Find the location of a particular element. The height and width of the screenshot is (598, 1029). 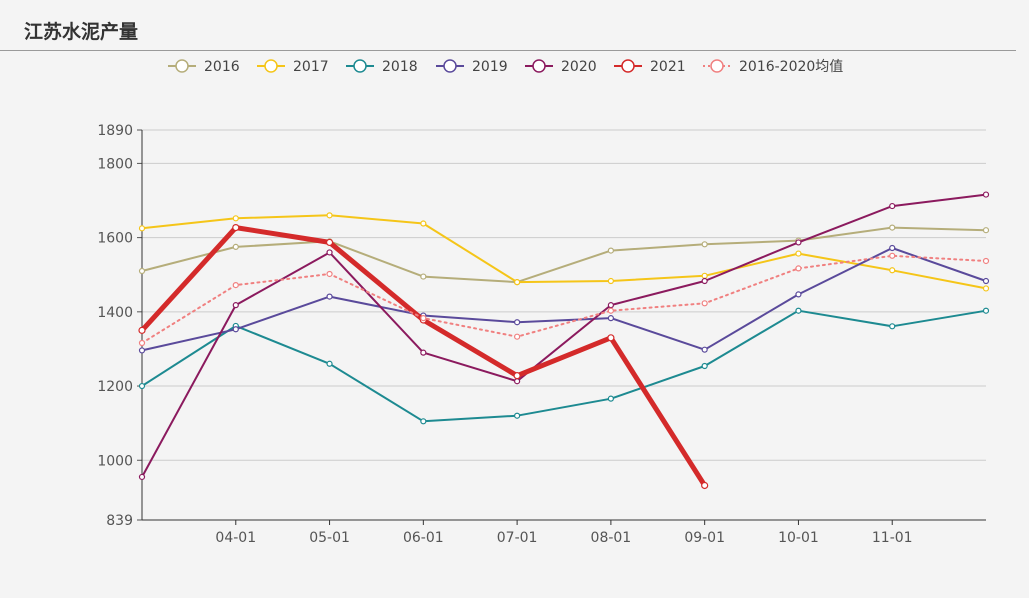

x-tick-label: 06-01 is located at coordinates (423, 538).